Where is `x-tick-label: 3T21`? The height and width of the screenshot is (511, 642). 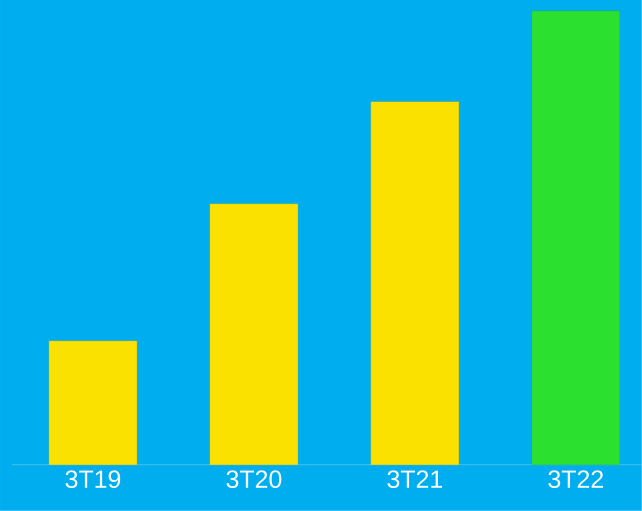 x-tick-label: 3T21 is located at coordinates (414, 479).